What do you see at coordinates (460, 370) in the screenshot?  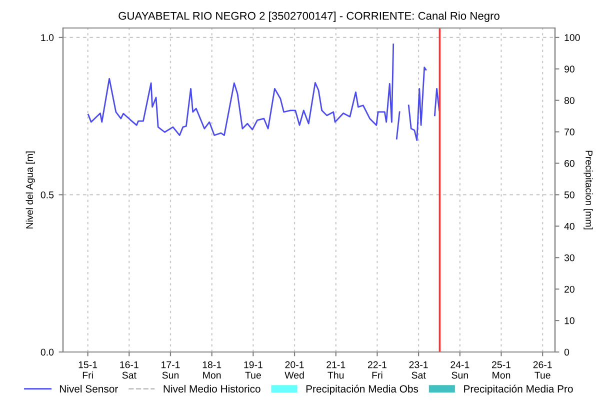 I see `x-tick-label: 24-1 Sun` at bounding box center [460, 370].